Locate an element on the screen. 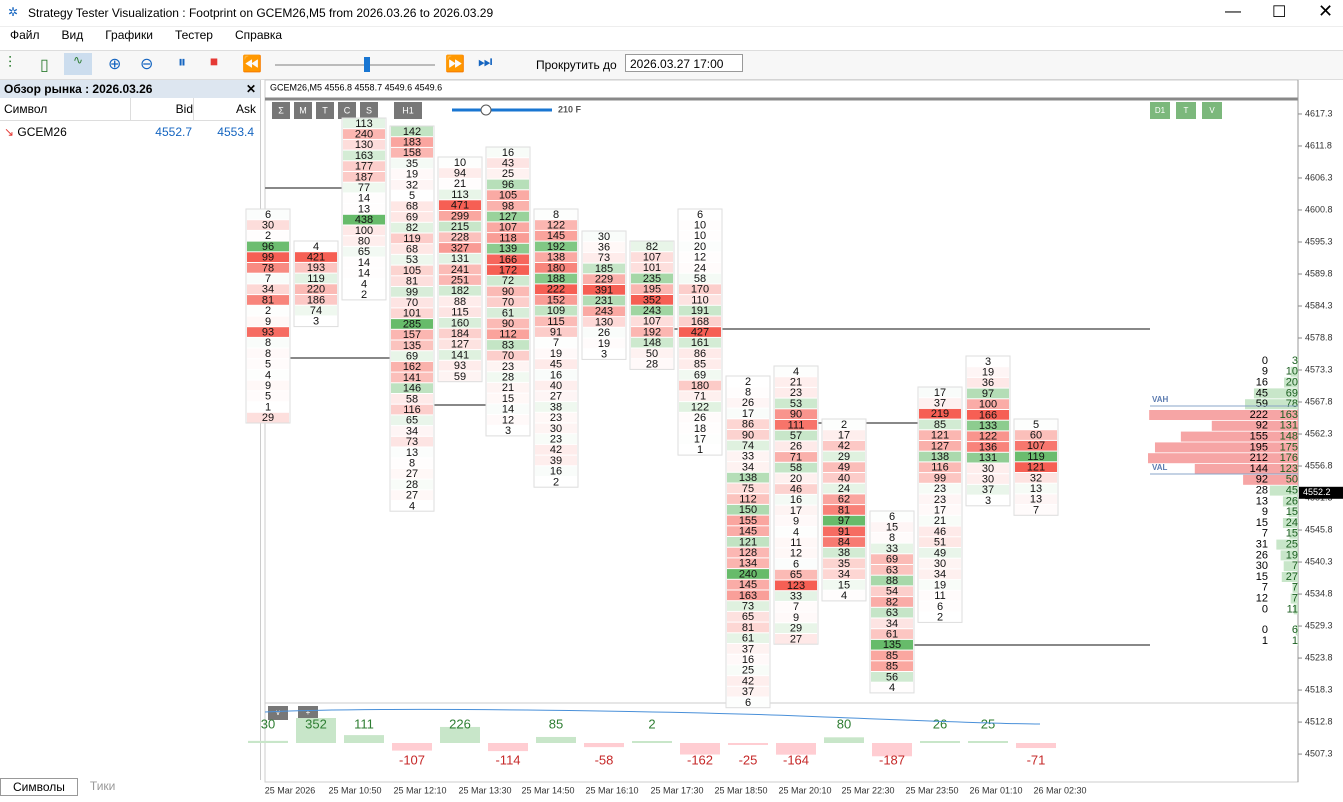  tab: Символы is located at coordinates (39, 787).